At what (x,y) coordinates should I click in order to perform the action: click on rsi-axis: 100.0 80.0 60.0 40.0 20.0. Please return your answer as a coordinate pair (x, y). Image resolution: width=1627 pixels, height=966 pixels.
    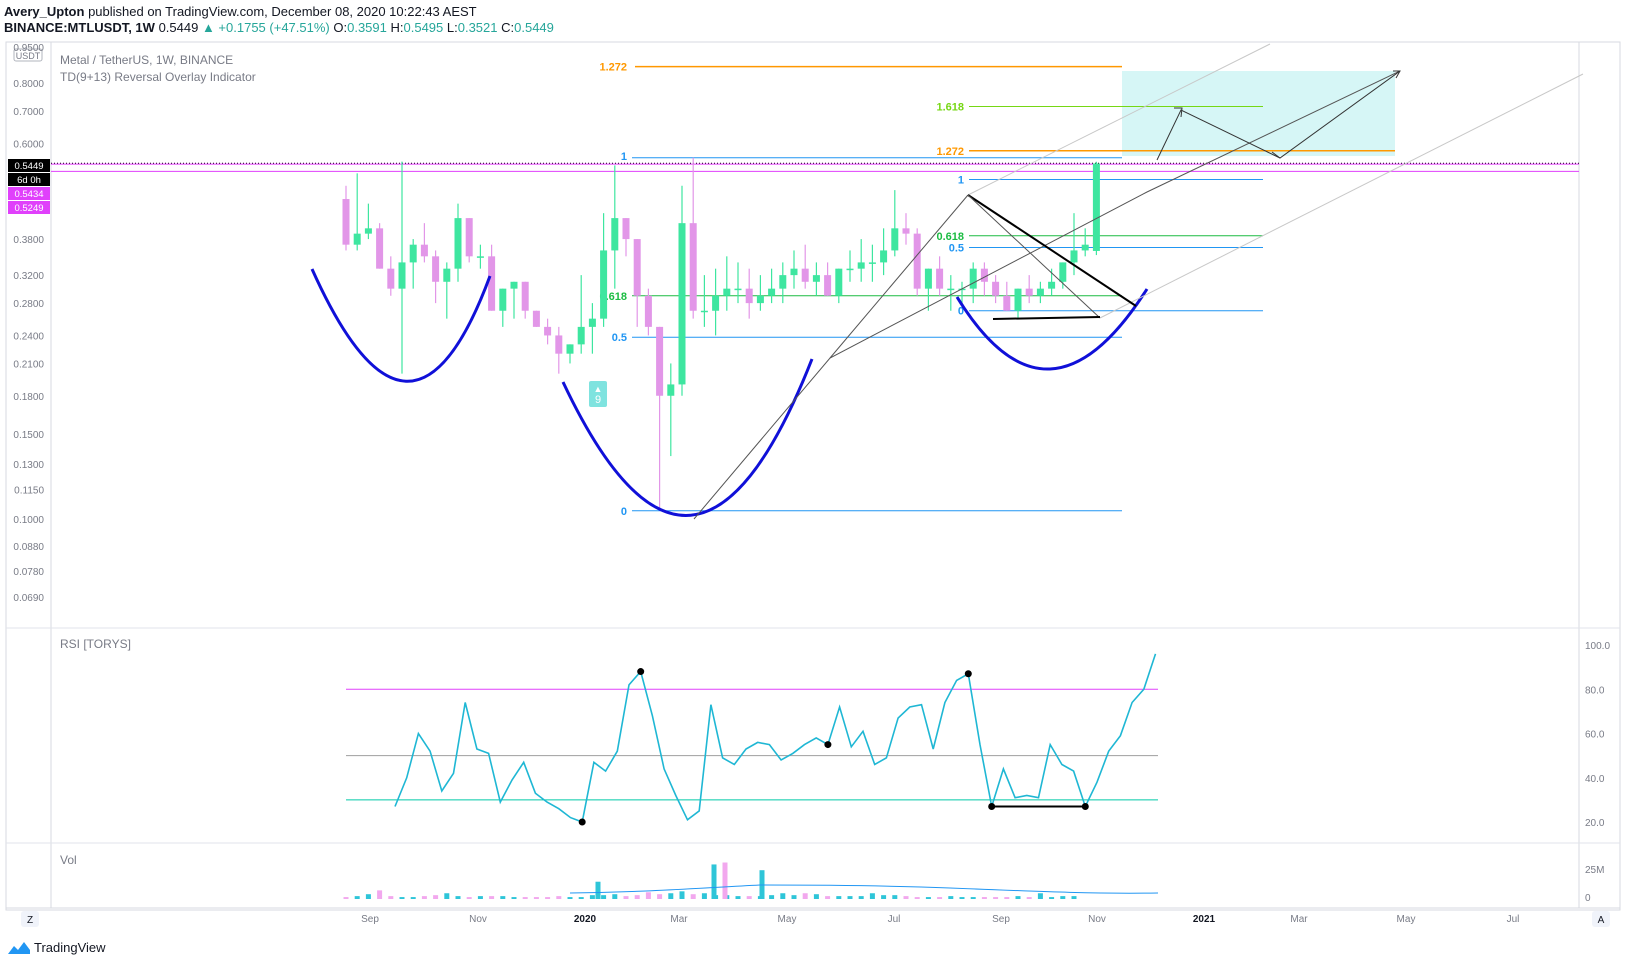
    Looking at the image, I should click on (1597, 735).